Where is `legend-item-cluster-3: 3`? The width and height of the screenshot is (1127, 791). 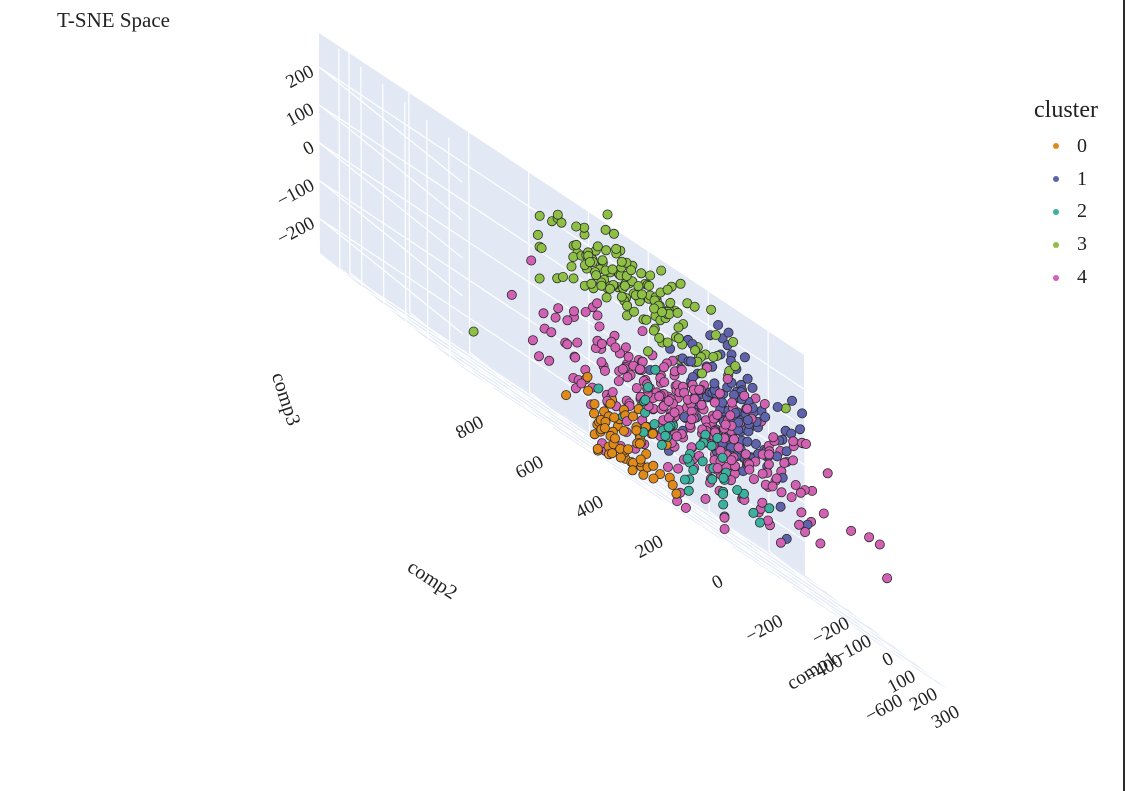 legend-item-cluster-3: 3 is located at coordinates (1077, 244).